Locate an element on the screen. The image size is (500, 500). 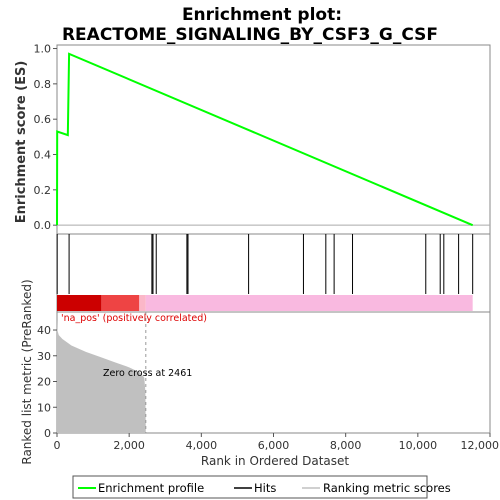
legend-box is located at coordinates (250, 487).